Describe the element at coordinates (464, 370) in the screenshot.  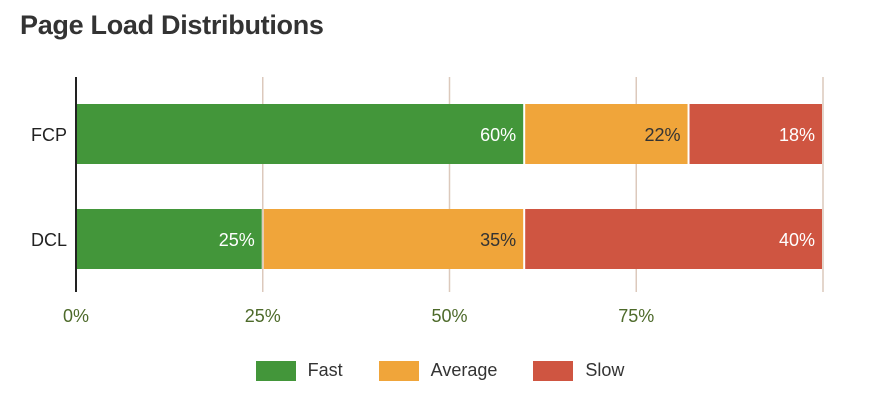
I see `legend-label-average: Average` at that location.